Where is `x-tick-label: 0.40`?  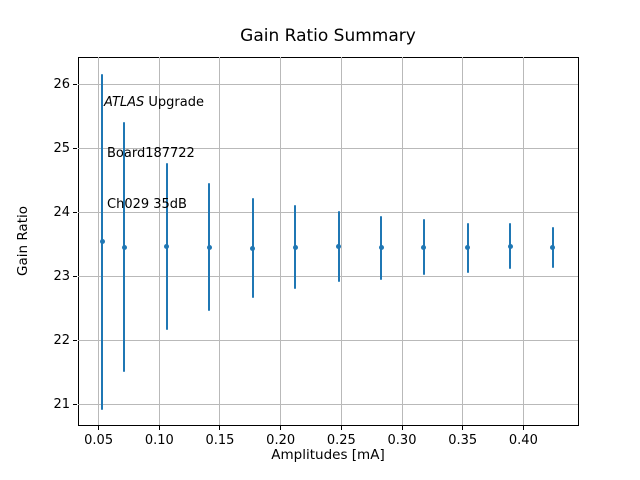
x-tick-label: 0.40 is located at coordinates (523, 440).